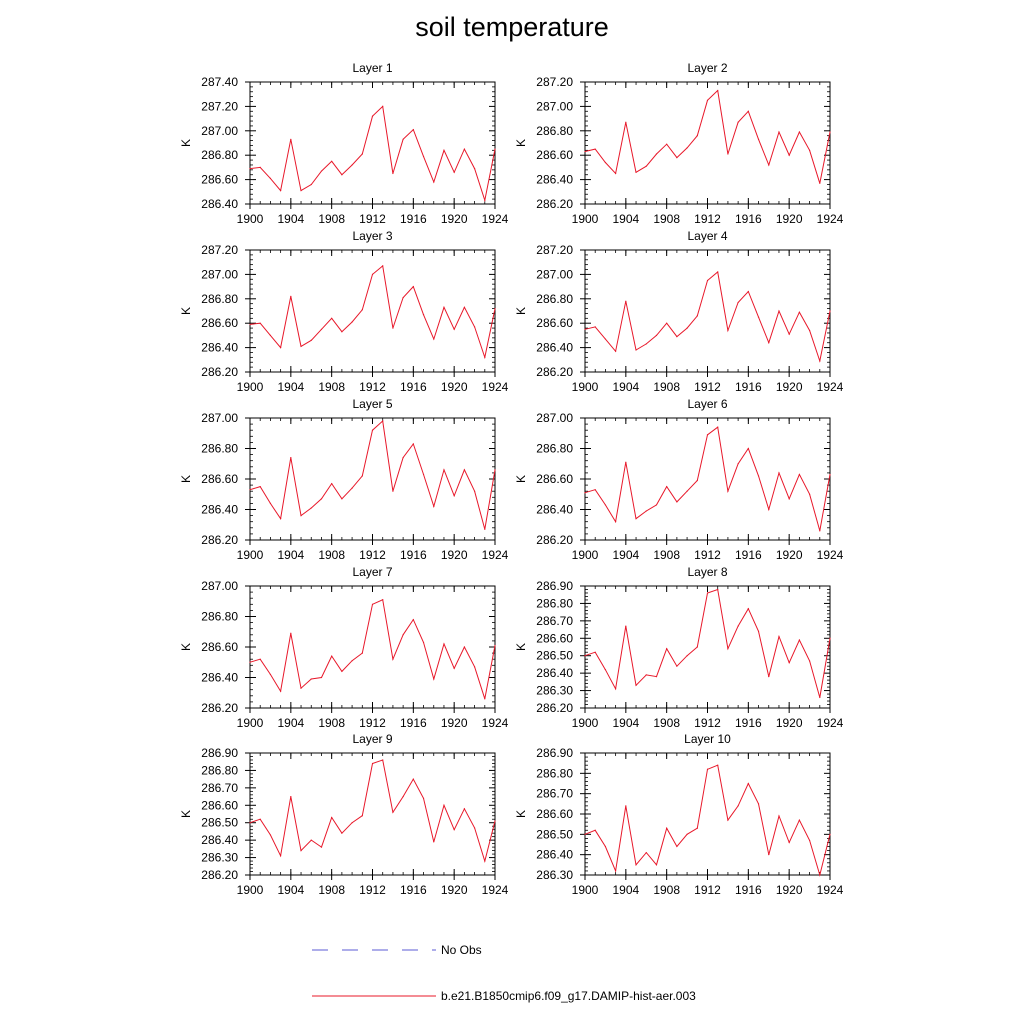 This screenshot has width=1024, height=1029. What do you see at coordinates (250, 555) in the screenshot?
I see `x-tick-label: 1900` at bounding box center [250, 555].